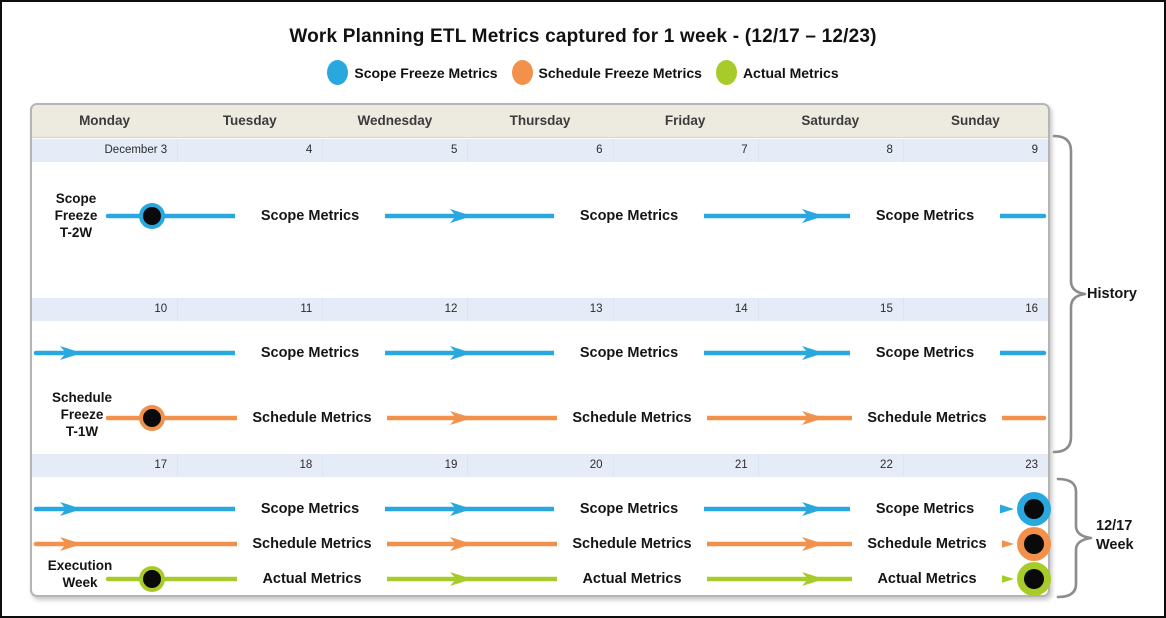  I want to click on date-cell: 19, so click(394, 465).